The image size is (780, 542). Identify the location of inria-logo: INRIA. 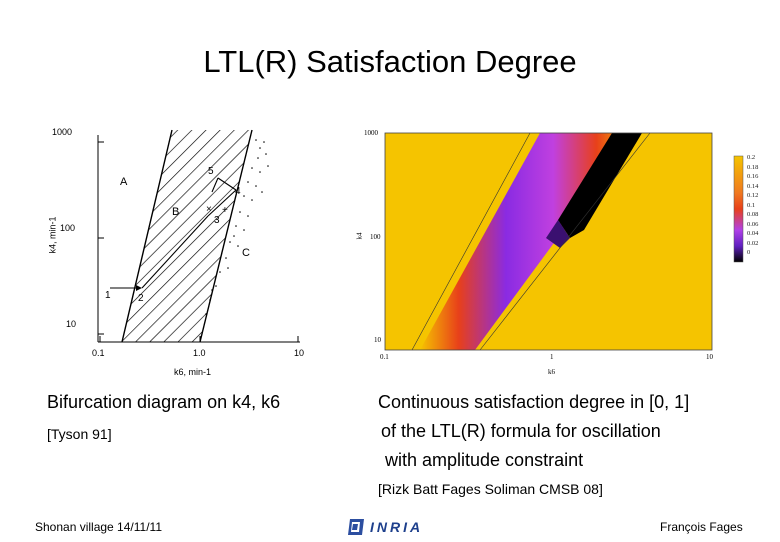
(403, 527).